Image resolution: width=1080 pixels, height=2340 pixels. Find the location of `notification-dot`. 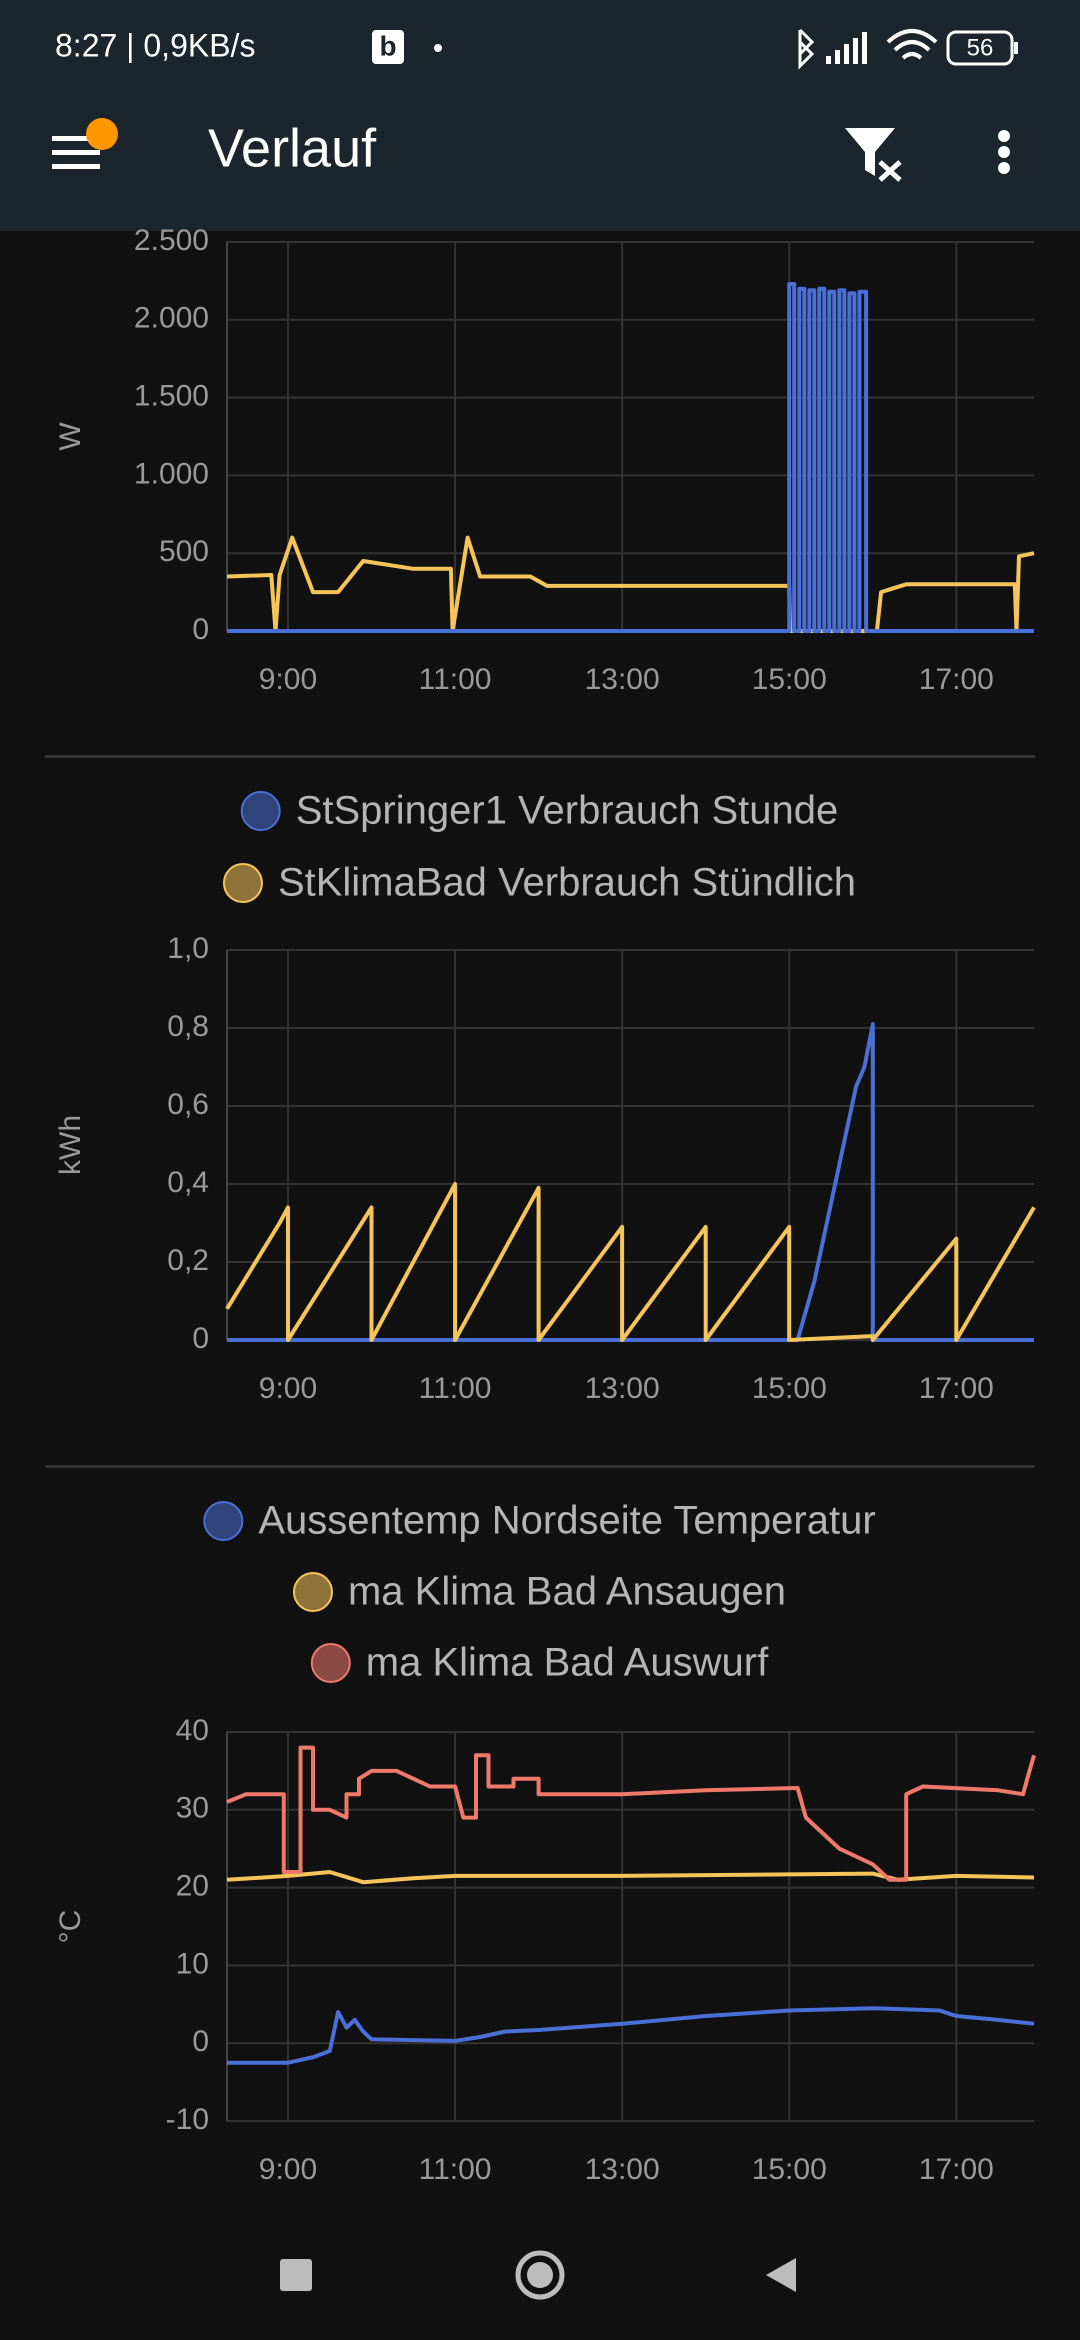

notification-dot is located at coordinates (102, 134).